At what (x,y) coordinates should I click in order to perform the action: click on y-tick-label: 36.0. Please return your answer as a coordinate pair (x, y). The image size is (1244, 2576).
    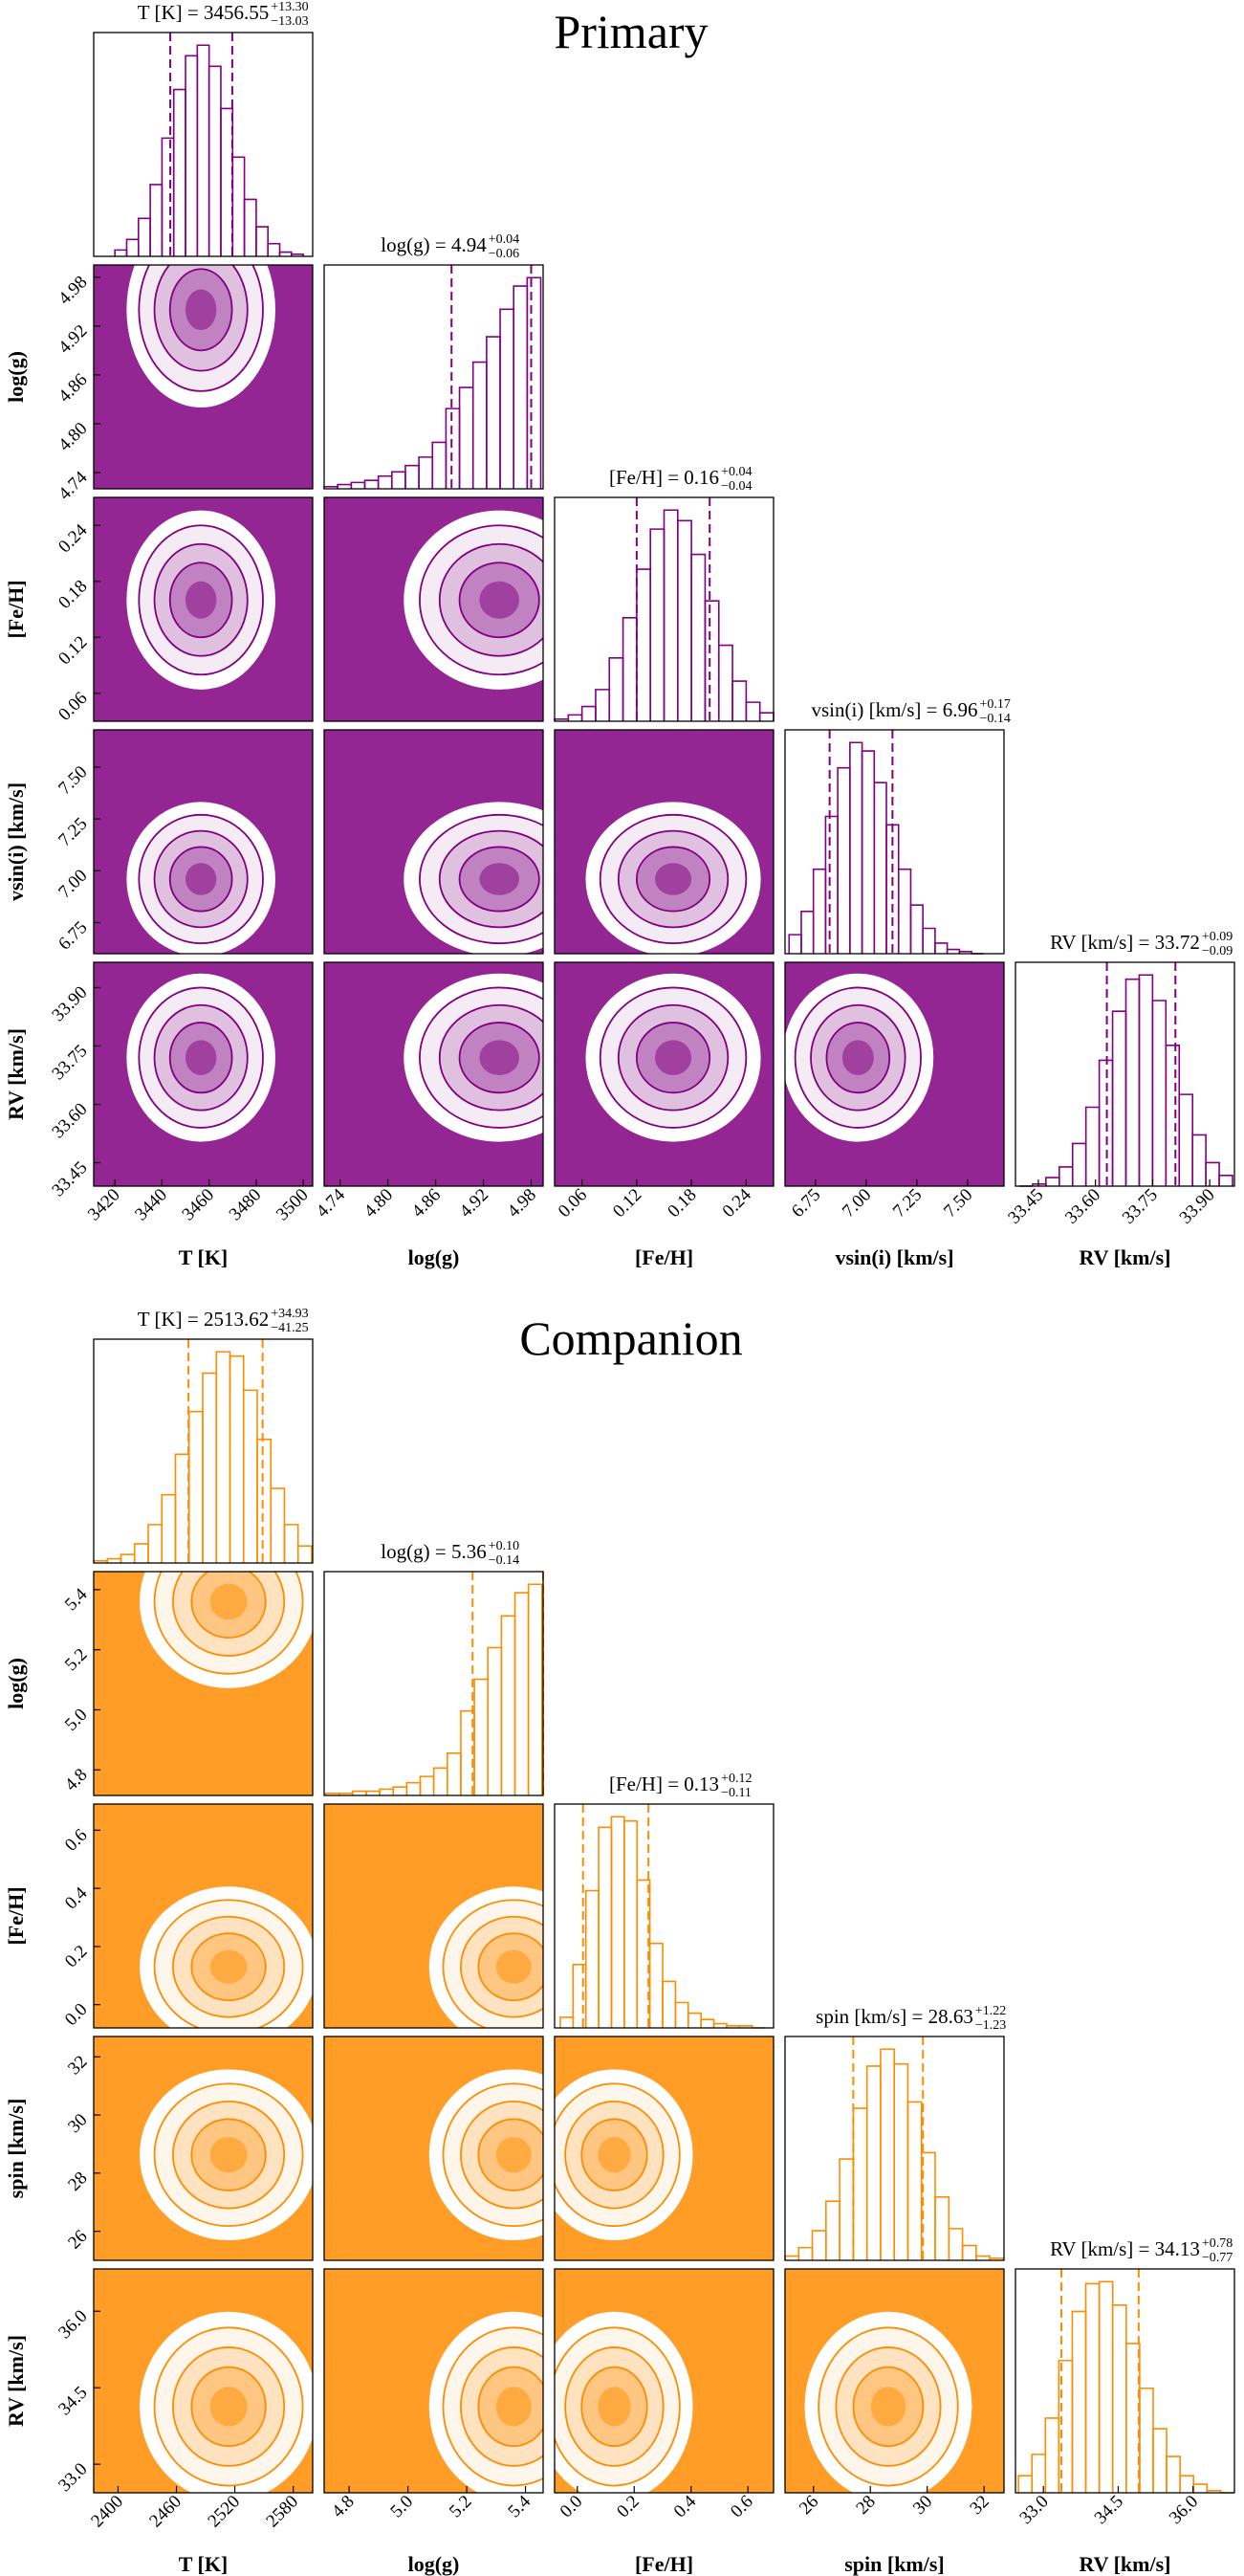
    Looking at the image, I should click on (73, 2324).